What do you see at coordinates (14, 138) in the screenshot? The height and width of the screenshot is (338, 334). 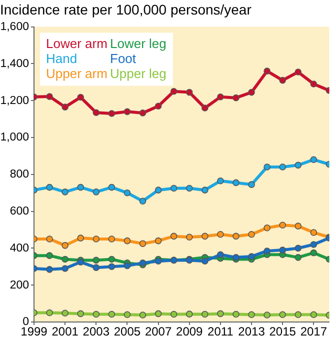 I see `y-tick-label: 1,000` at bounding box center [14, 138].